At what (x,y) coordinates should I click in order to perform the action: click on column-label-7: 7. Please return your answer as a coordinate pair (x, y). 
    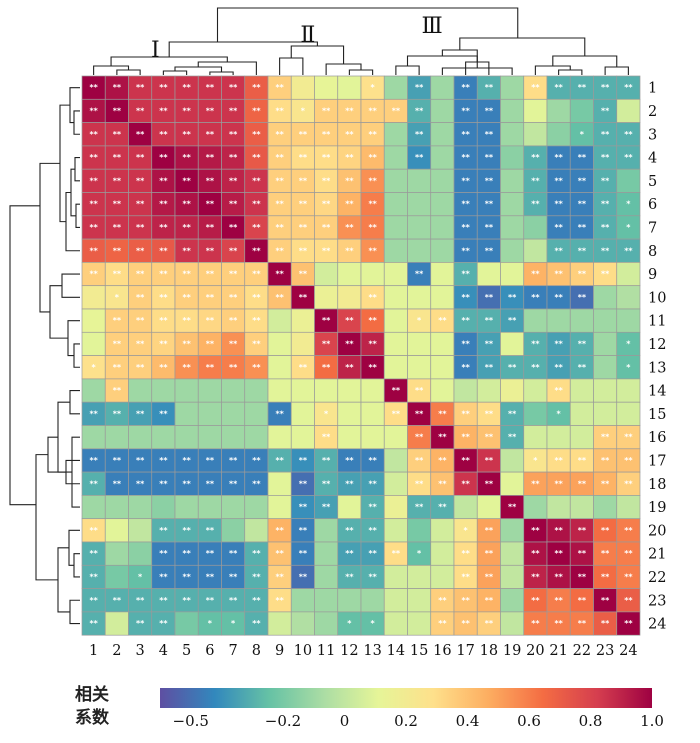
    Looking at the image, I should click on (233, 651).